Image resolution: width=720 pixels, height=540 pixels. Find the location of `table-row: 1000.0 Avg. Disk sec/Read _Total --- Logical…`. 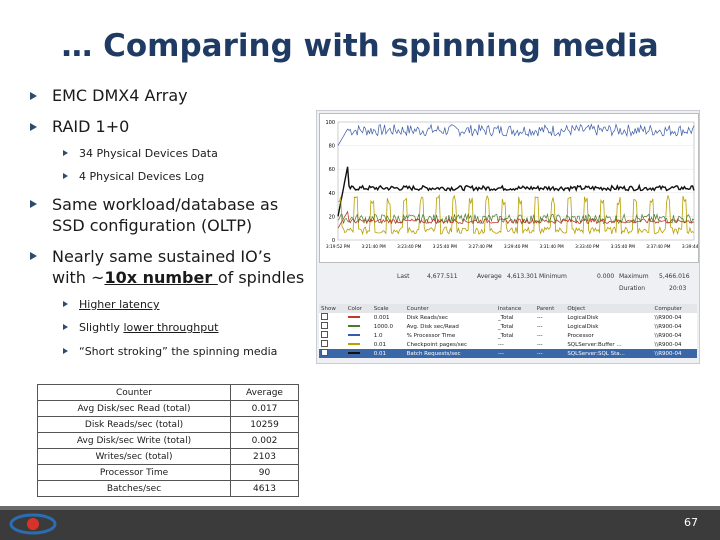

table-row: 1000.0 Avg. Disk sec/Read _Total --- Logical… is located at coordinates (508, 326).